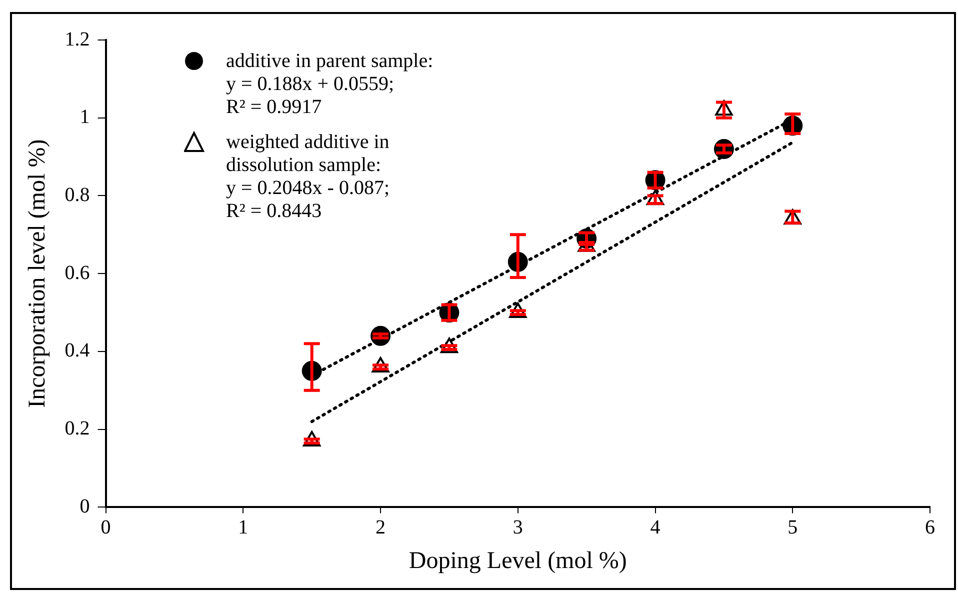 This screenshot has width=958, height=592. I want to click on y-tick-label: 0.2, so click(77, 429).